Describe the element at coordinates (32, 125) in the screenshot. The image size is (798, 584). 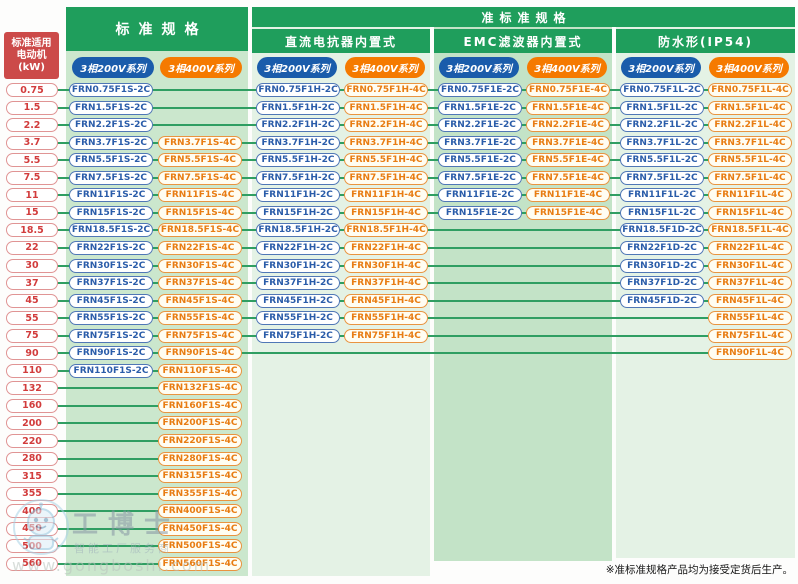
I see `kw-pill: 2.2` at that location.